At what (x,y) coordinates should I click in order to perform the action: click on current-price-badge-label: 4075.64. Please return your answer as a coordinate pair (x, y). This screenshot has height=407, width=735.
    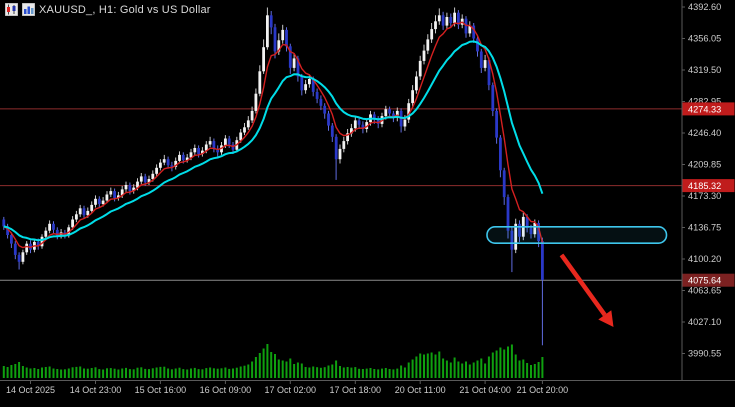
    Looking at the image, I should click on (704, 281).